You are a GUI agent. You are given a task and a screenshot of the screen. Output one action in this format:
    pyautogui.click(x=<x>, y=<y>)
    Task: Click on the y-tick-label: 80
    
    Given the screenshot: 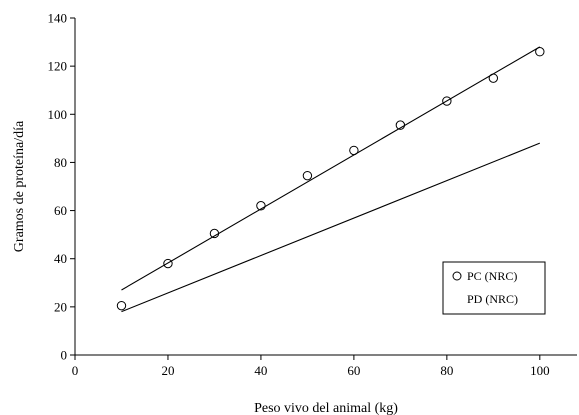 What is the action you would take?
    pyautogui.click(x=60, y=162)
    